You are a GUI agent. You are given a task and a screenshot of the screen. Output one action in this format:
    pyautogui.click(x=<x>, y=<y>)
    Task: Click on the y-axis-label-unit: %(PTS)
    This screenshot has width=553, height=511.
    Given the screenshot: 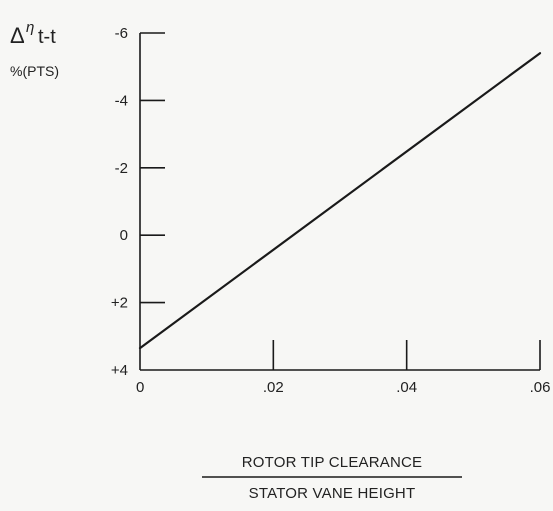 What is the action you would take?
    pyautogui.click(x=34, y=71)
    